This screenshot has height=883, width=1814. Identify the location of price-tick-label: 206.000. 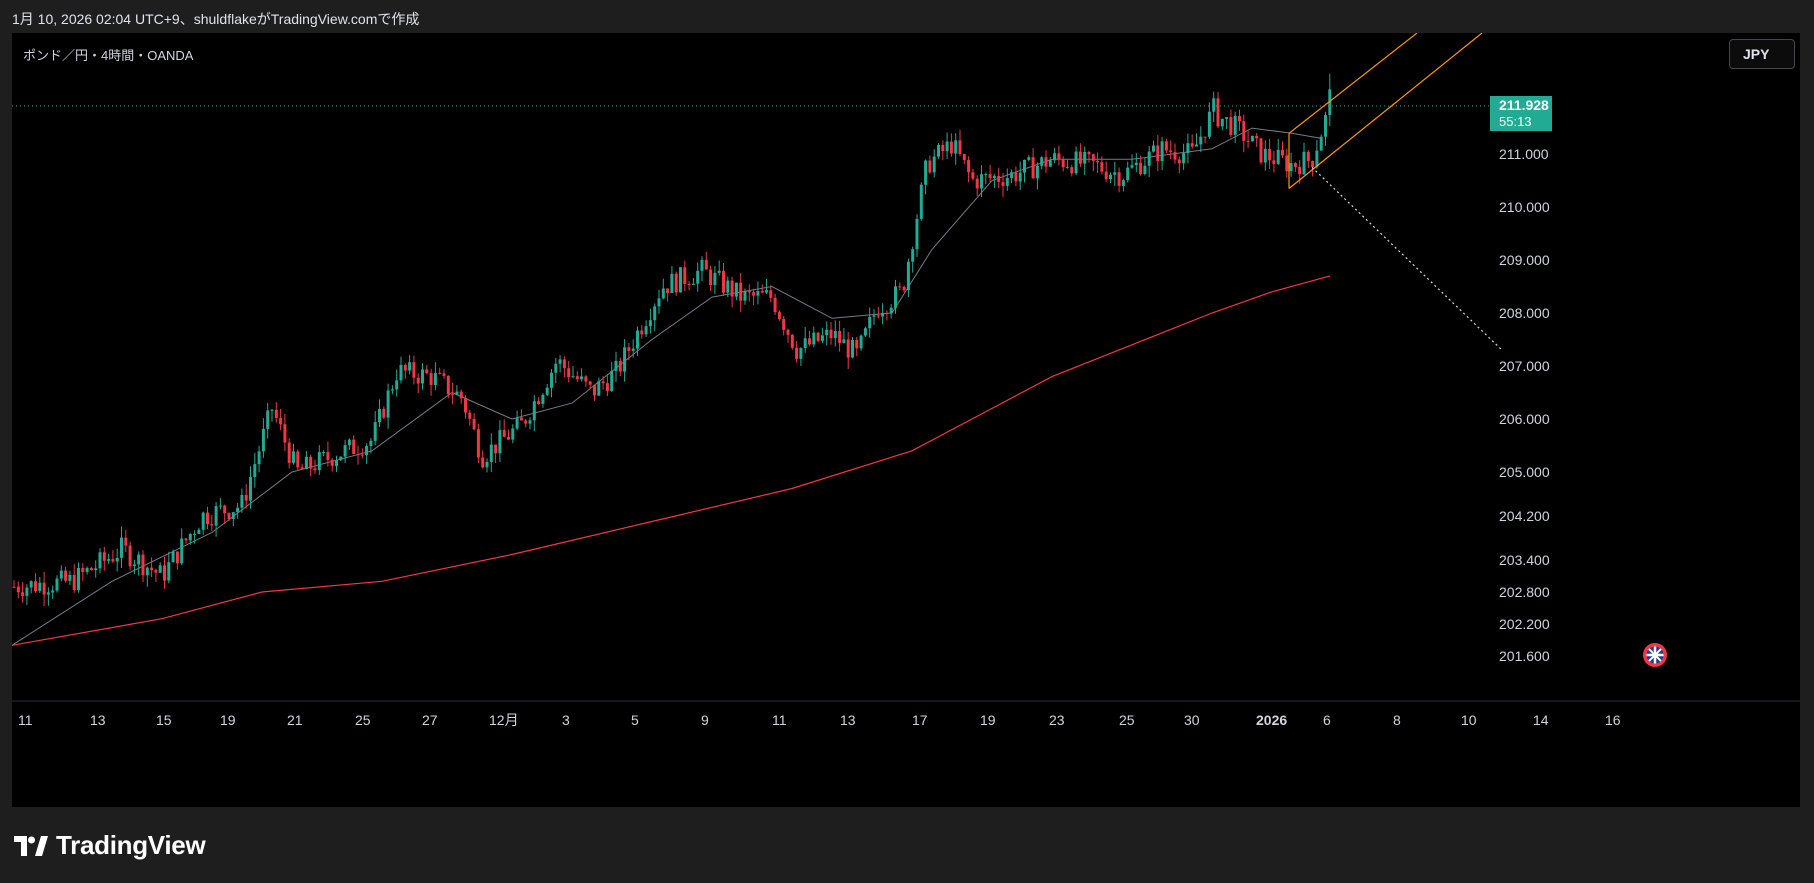
(1524, 419).